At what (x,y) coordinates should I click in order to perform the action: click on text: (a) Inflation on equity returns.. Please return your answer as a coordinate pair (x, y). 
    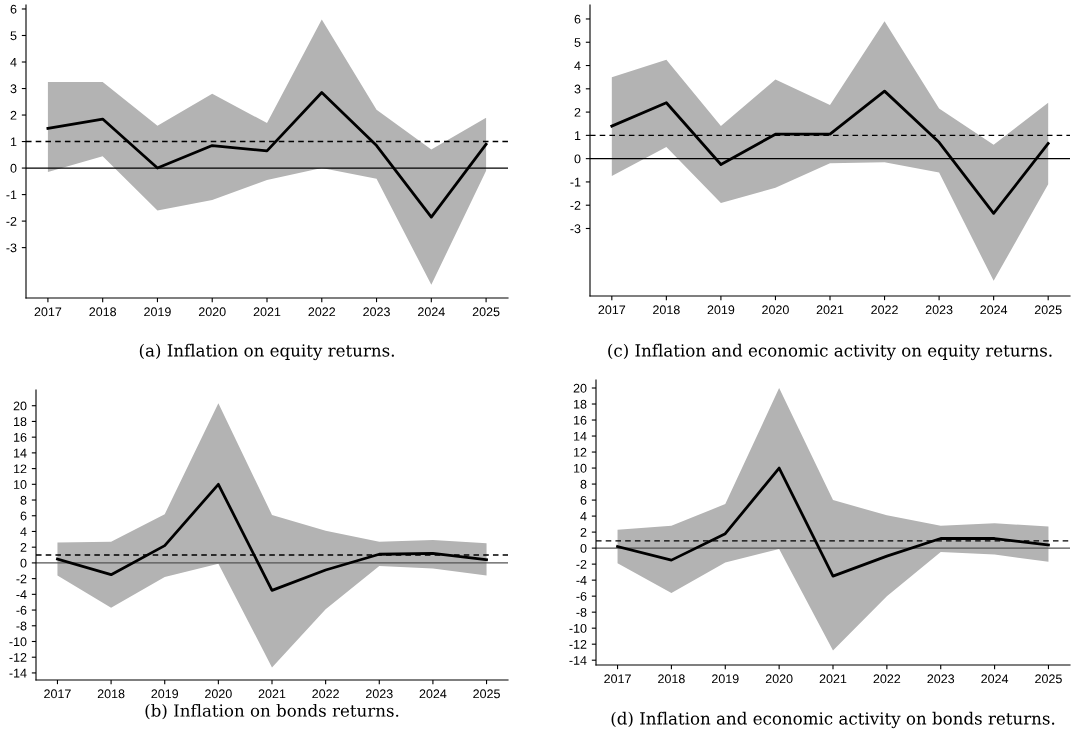
    Looking at the image, I should click on (266, 352).